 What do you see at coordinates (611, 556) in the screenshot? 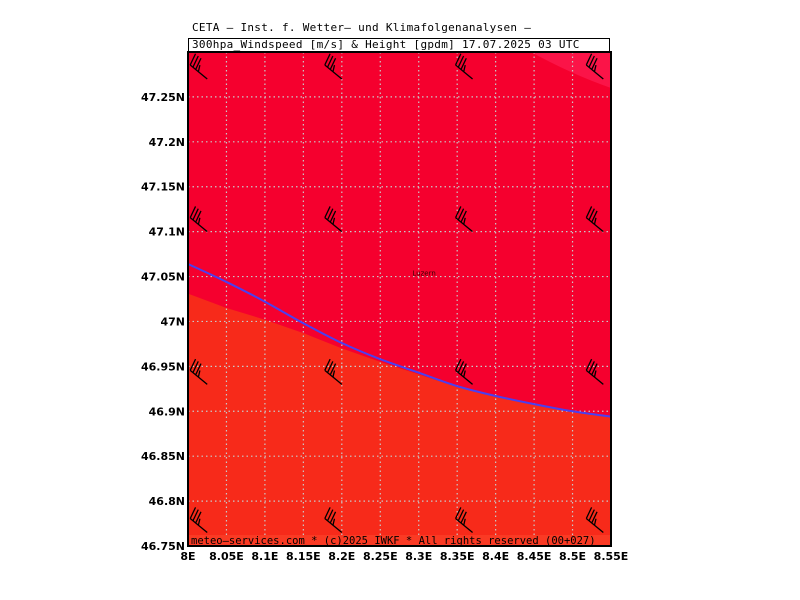
I see `longitude-tick-label: 8.55E` at bounding box center [611, 556].